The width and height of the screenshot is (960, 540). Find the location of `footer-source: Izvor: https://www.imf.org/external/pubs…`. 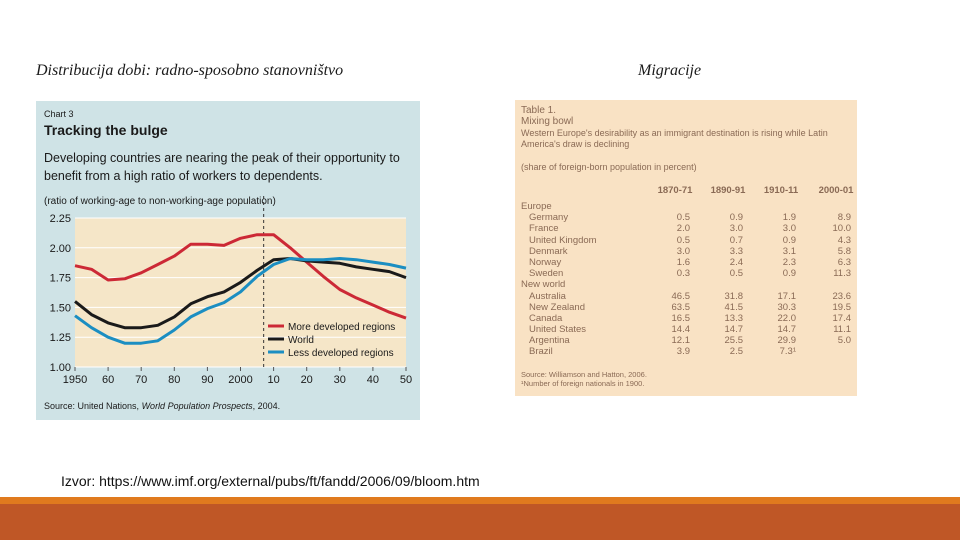

footer-source: Izvor: https://www.imf.org/external/pubs… is located at coordinates (270, 481).